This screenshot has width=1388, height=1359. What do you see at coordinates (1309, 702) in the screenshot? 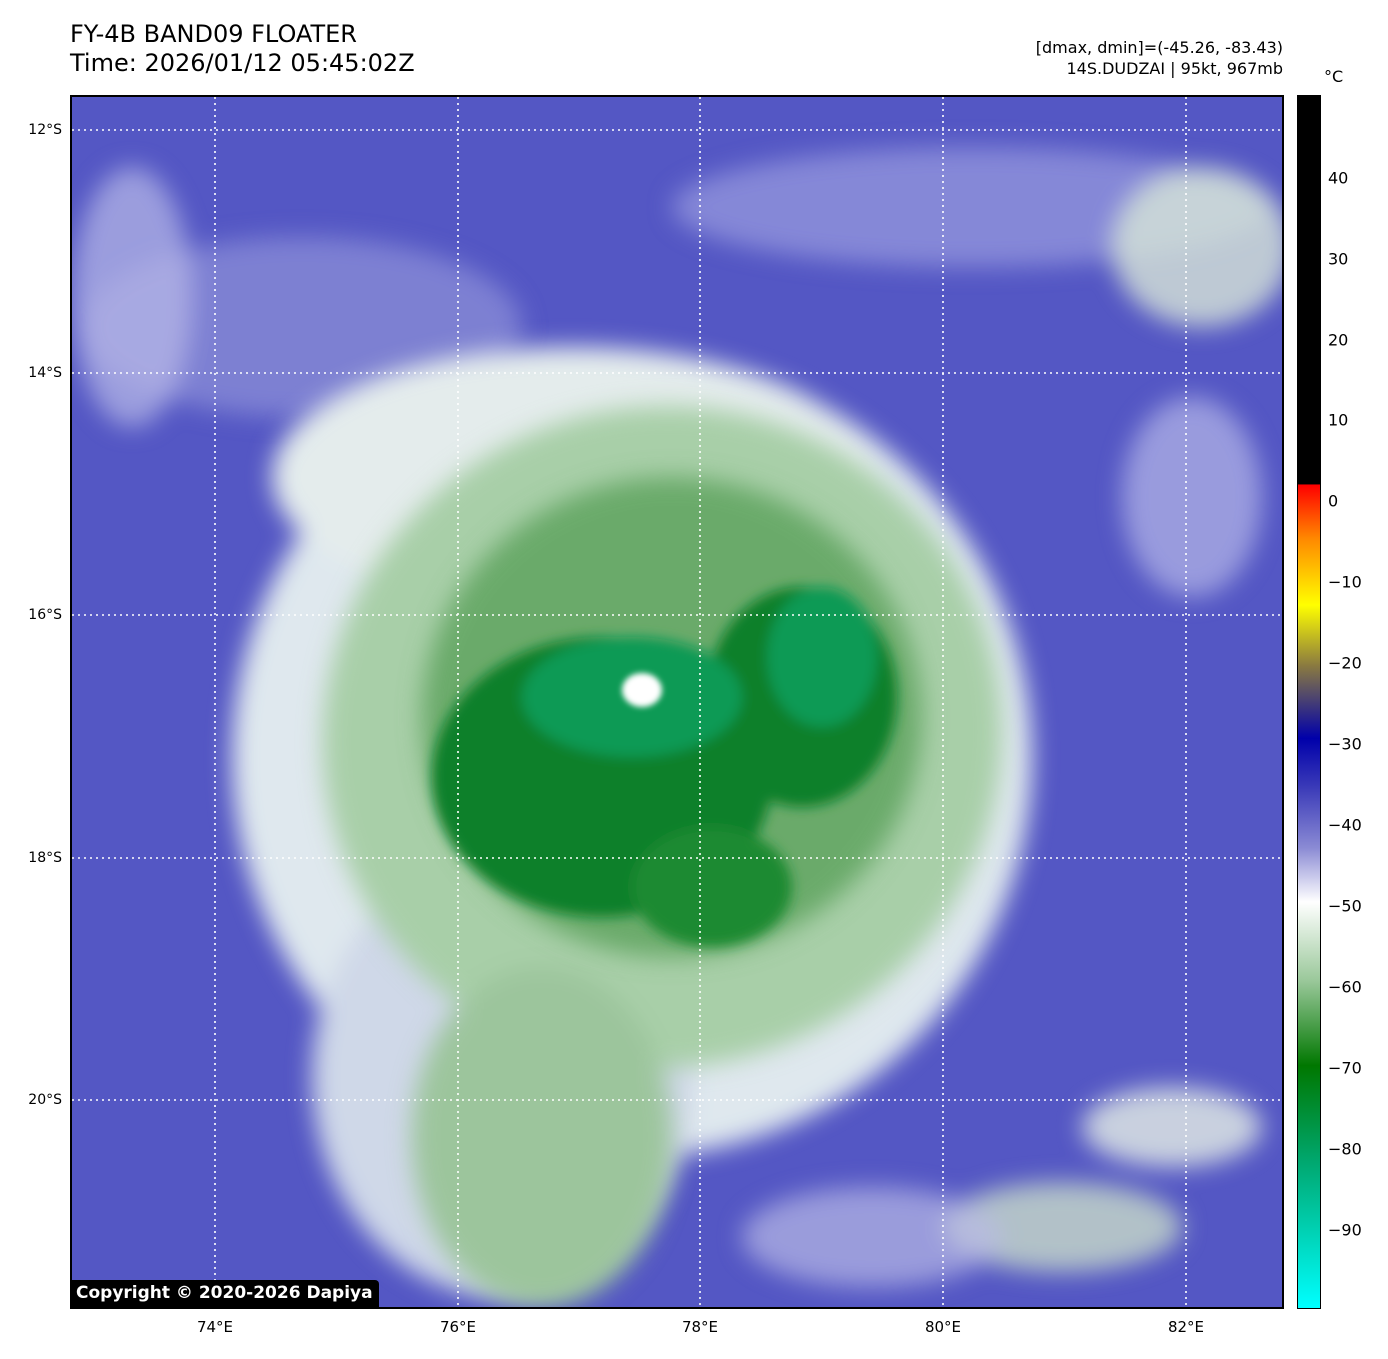
I see `colorbar` at bounding box center [1309, 702].